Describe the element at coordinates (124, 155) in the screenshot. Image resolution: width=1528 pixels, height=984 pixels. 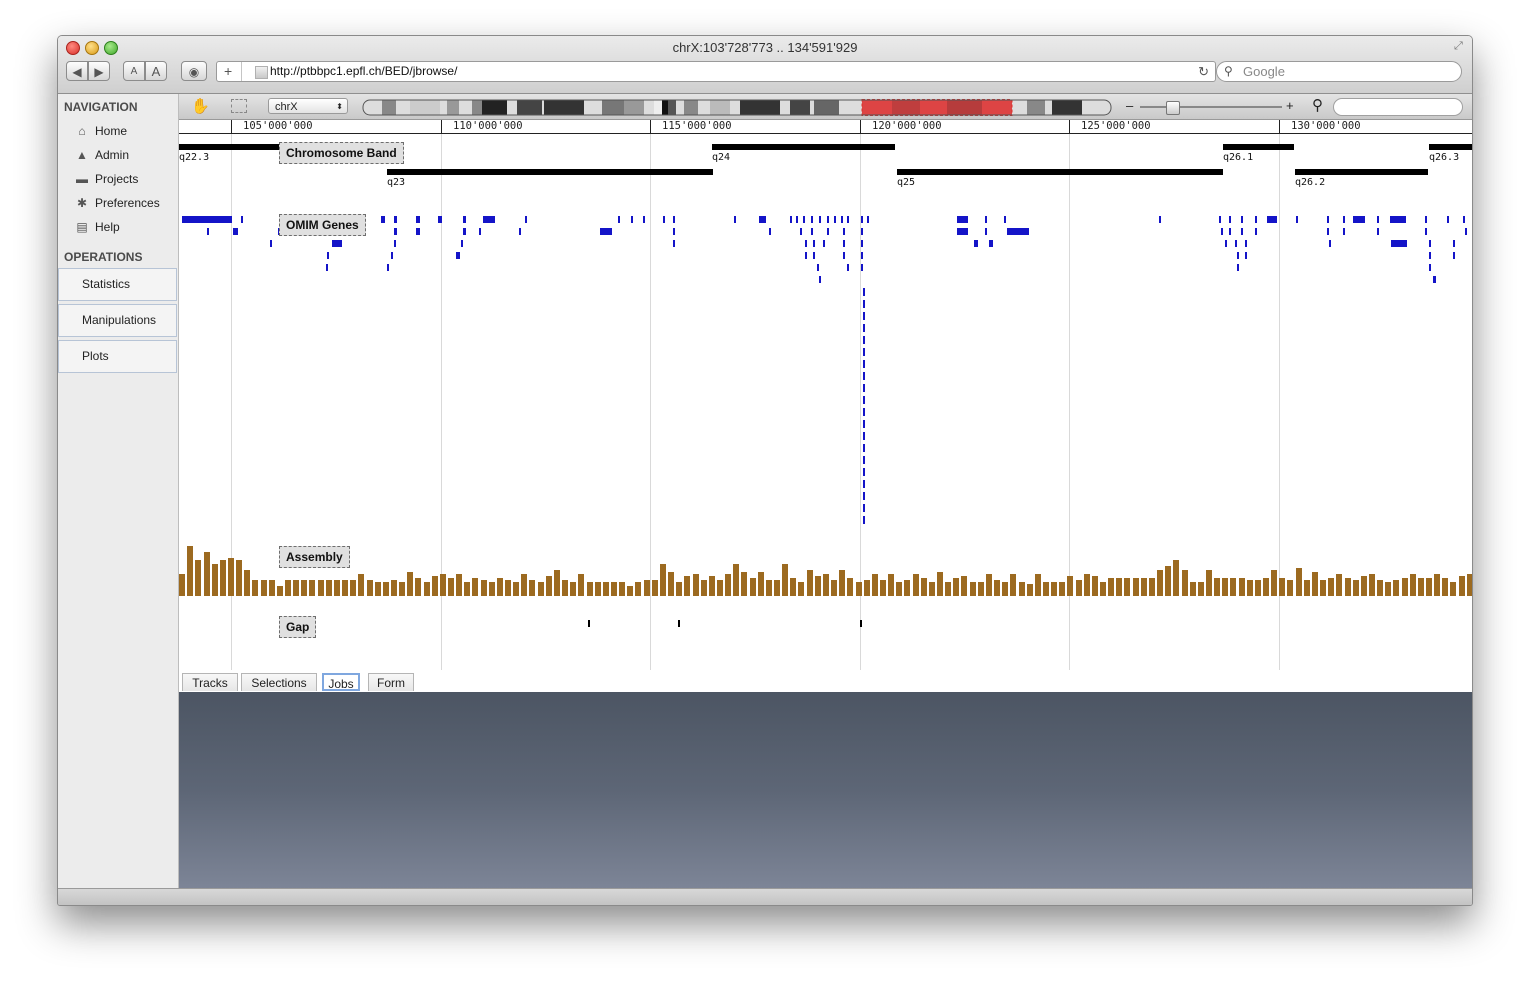
I see `nav-item-admin: ▲ Admin` at that location.